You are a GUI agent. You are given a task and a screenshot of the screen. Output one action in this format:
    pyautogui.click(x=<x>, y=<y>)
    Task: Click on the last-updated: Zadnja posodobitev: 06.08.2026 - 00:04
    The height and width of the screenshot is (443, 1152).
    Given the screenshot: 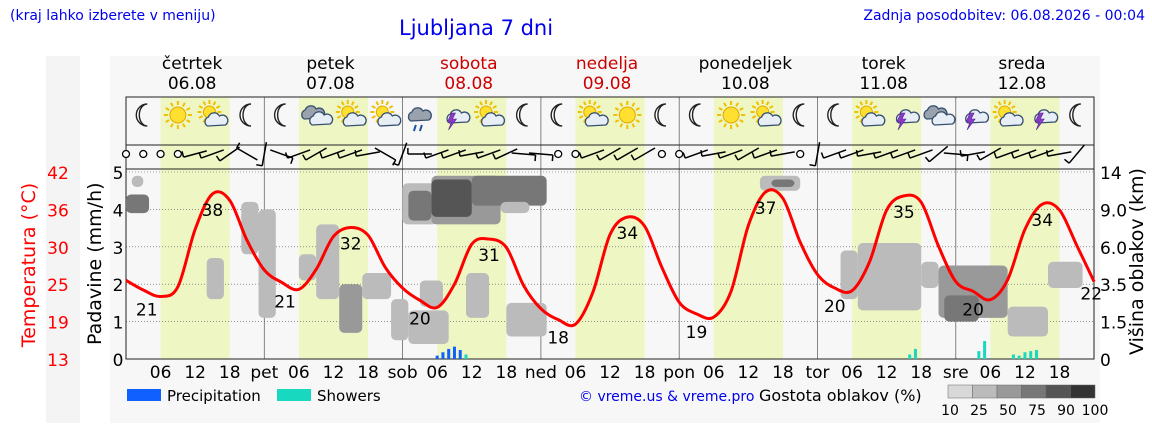 What is the action you would take?
    pyautogui.click(x=1004, y=16)
    